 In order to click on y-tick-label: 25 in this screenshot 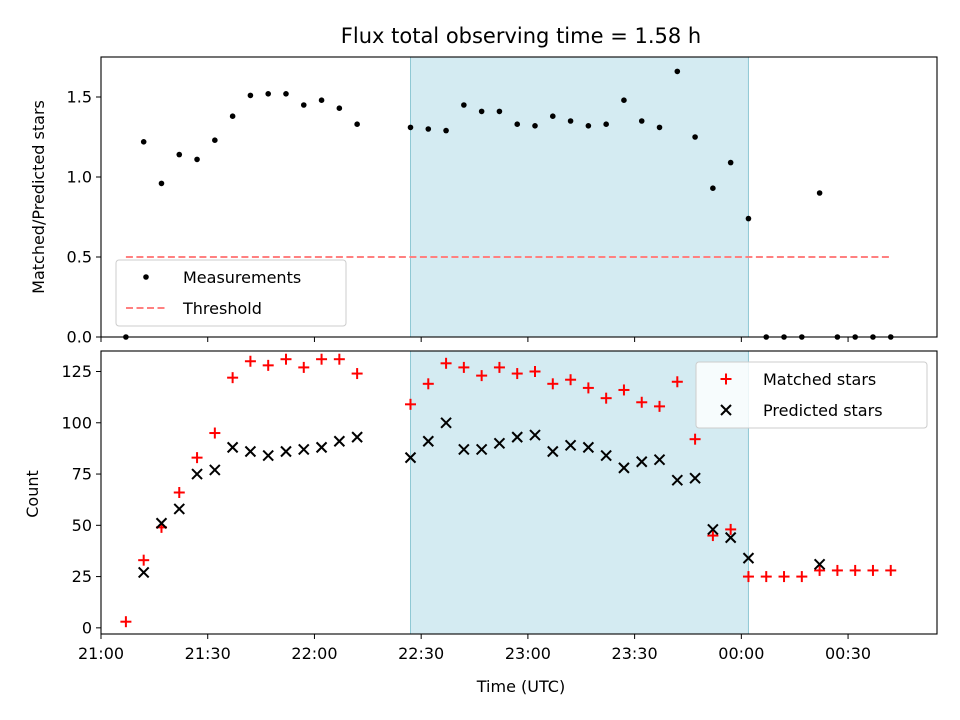, I will do `click(82, 576)`.